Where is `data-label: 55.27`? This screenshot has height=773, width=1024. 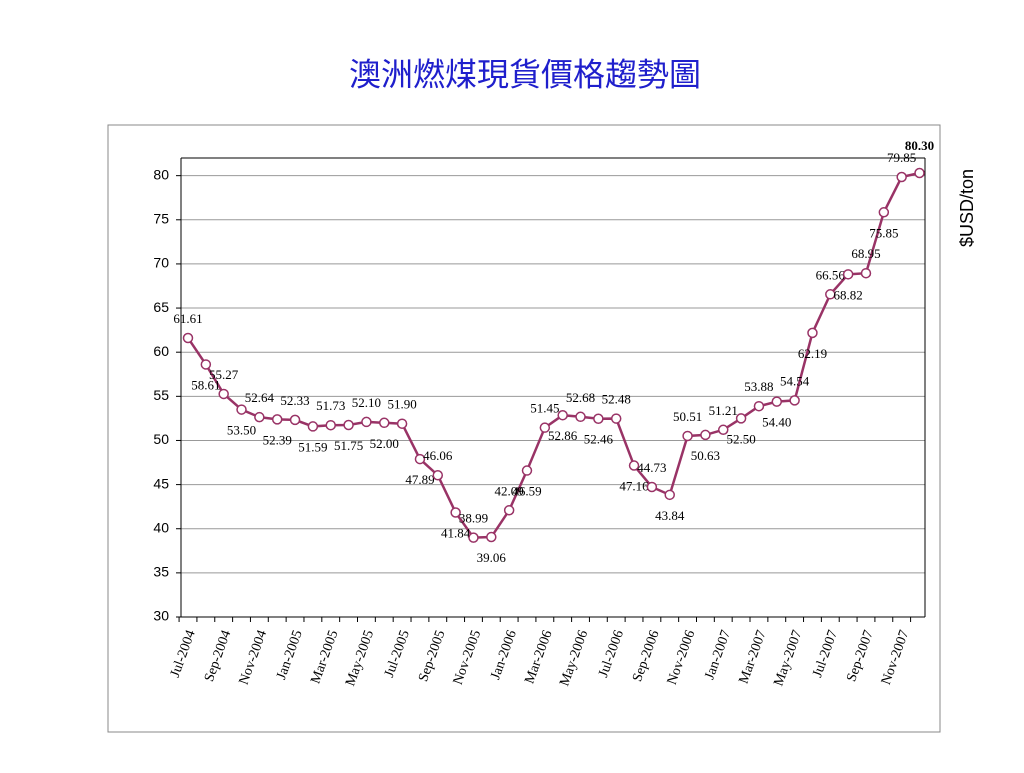 data-label: 55.27 is located at coordinates (224, 374).